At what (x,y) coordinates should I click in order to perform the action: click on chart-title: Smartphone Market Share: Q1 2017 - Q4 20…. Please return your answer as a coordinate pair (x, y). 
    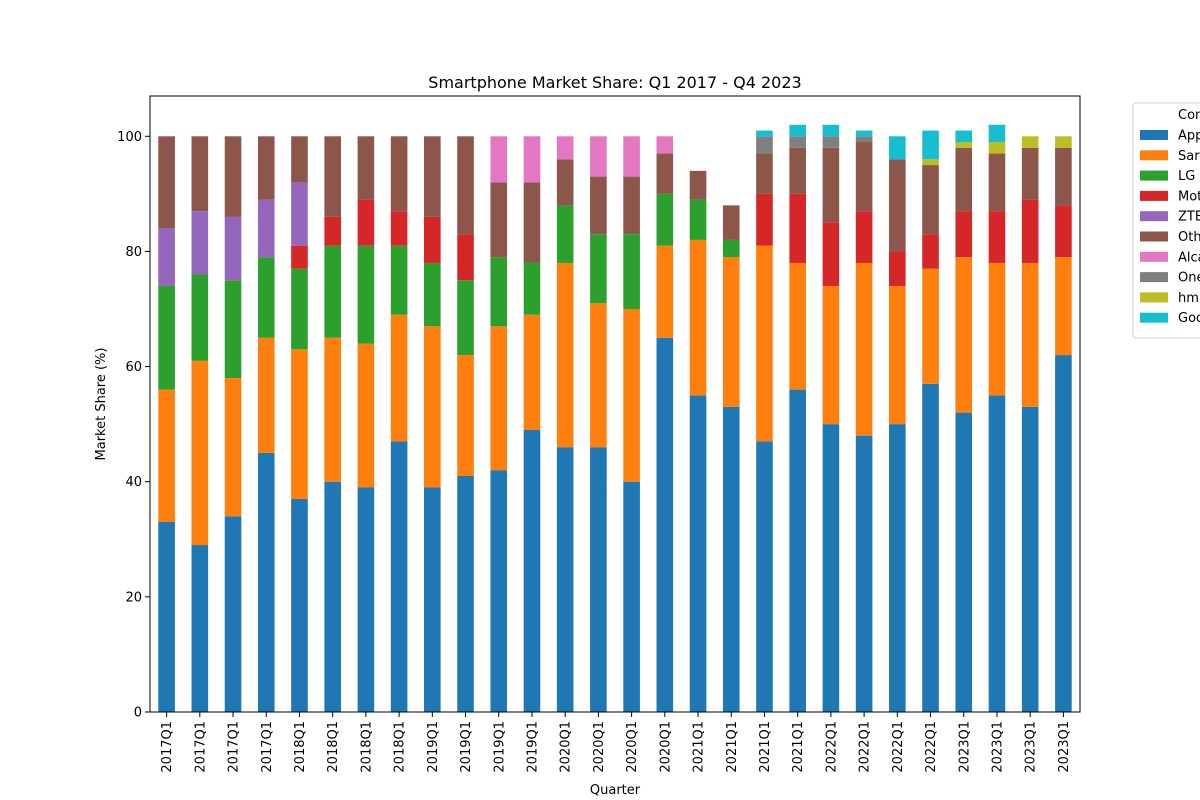
    Looking at the image, I should click on (614, 82).